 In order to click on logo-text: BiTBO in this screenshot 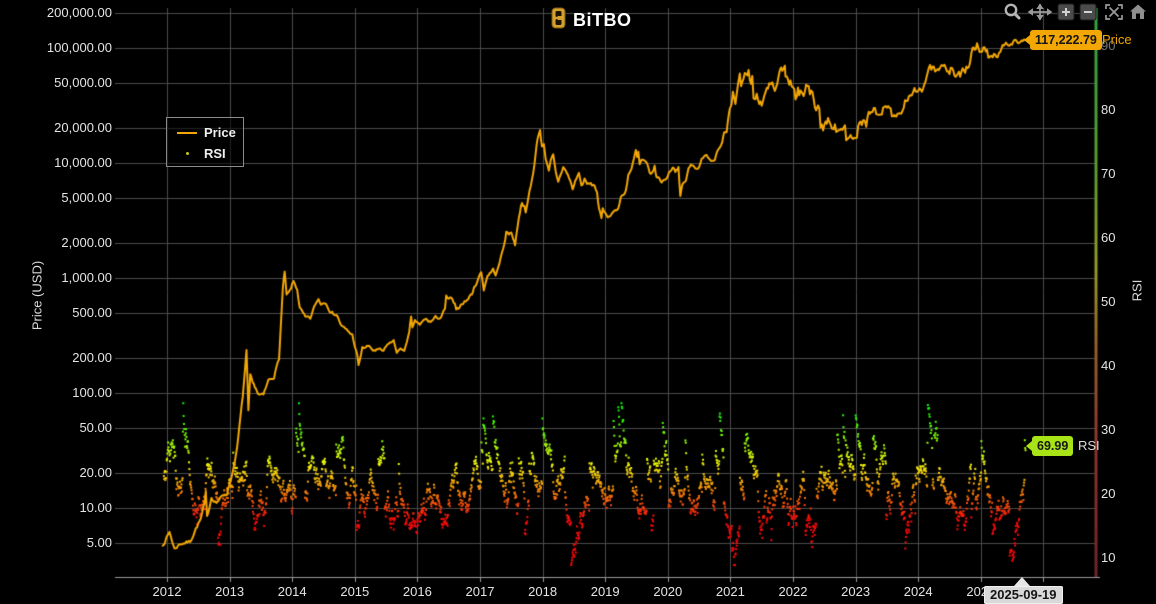, I will do `click(602, 20)`.